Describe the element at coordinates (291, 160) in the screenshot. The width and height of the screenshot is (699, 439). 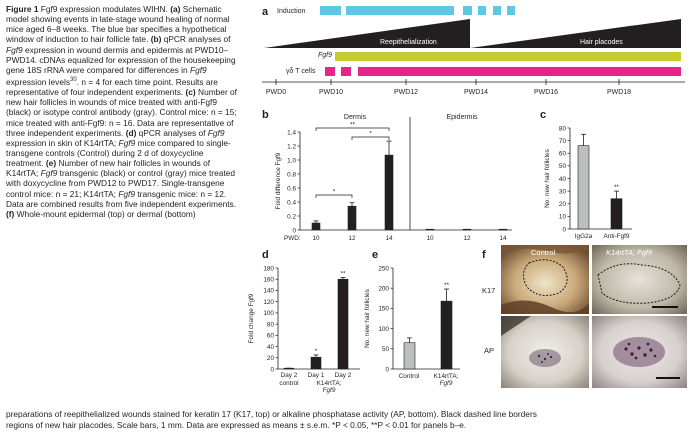
I see `y-tick-label: 1.0` at that location.